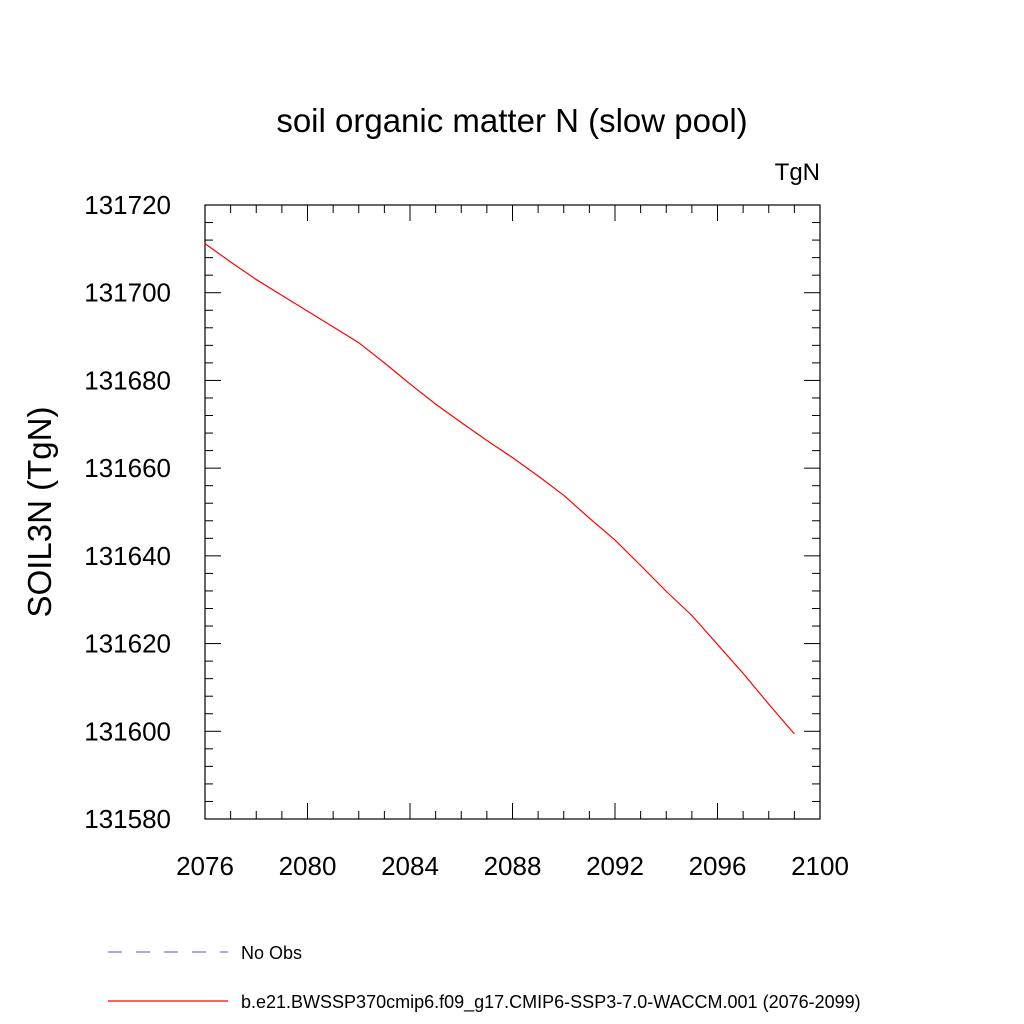 The width and height of the screenshot is (1024, 1024). Describe the element at coordinates (615, 866) in the screenshot. I see `x-tick-label: 2092` at that location.